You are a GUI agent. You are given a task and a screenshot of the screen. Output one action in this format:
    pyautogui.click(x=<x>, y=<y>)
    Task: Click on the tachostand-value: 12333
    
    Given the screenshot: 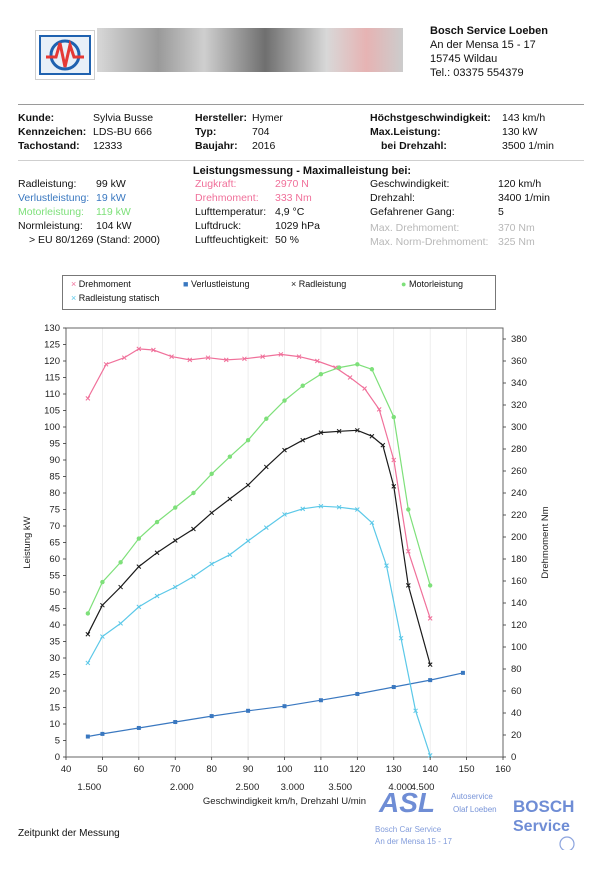 What is the action you would take?
    pyautogui.click(x=108, y=146)
    